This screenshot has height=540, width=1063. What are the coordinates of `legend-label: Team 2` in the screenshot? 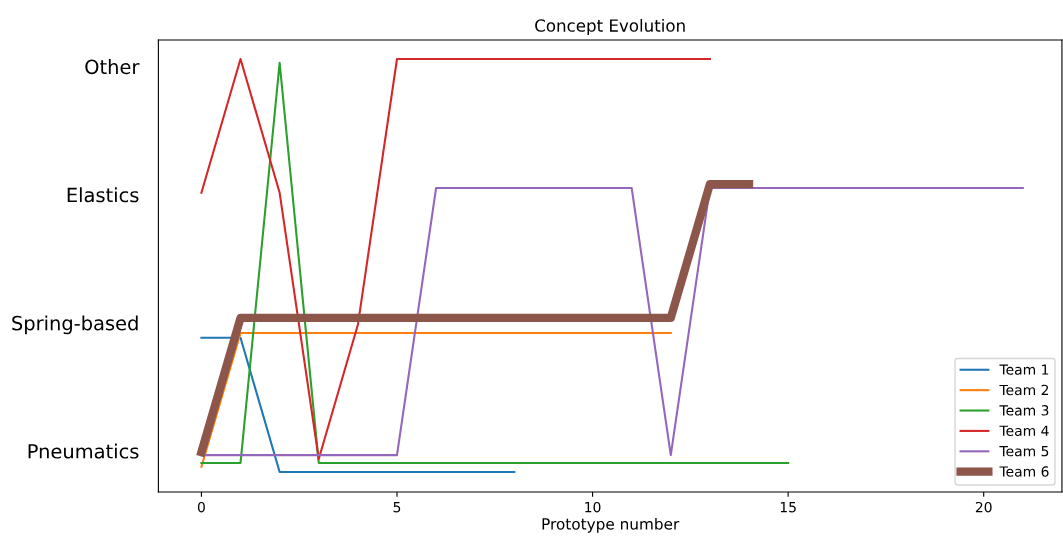 It's located at (1024, 390).